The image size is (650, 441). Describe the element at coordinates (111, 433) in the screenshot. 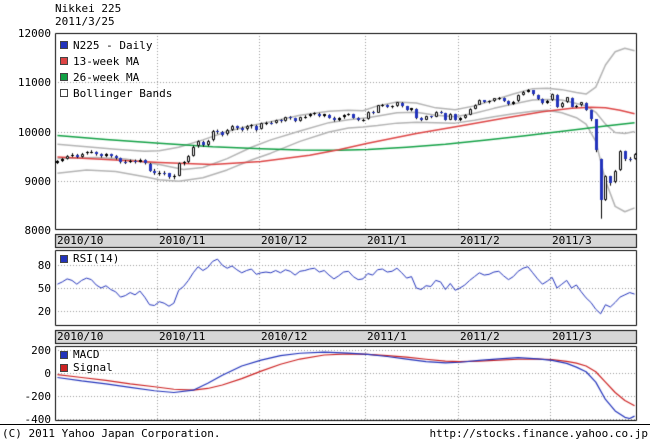

I see `copyright-text: (C) 2011 Yahoo Japan Corporation.` at that location.